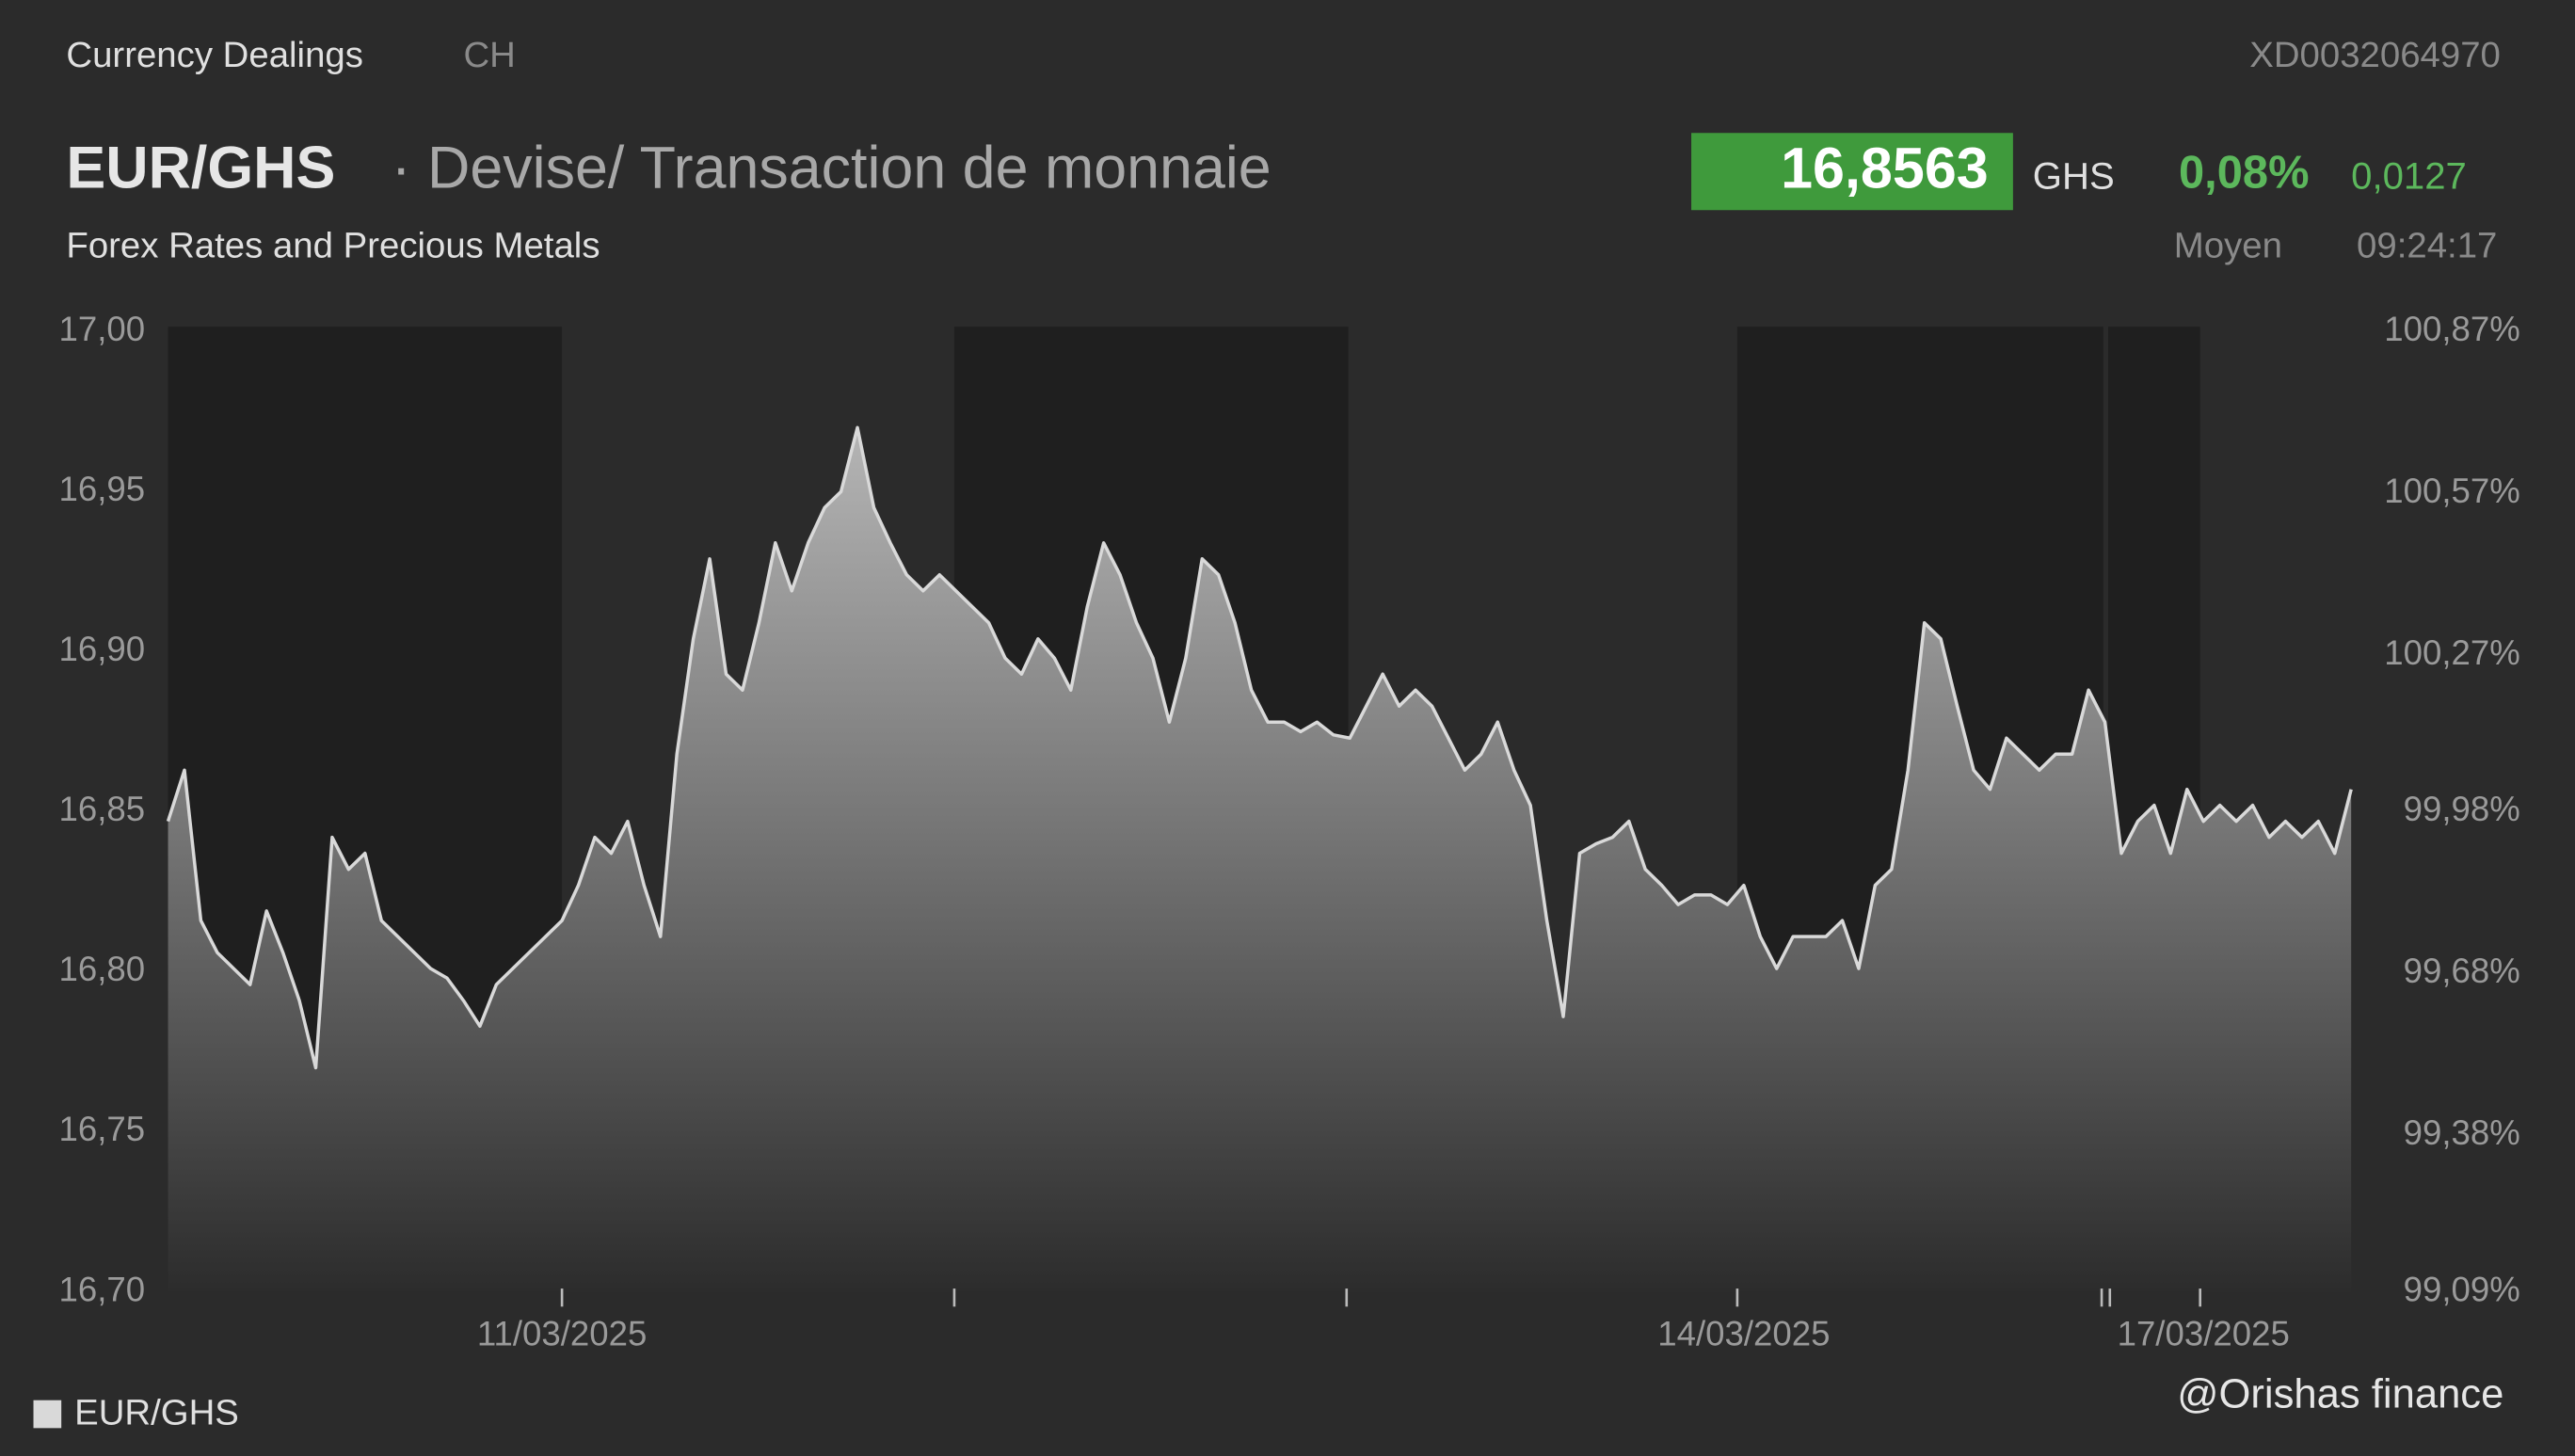  What do you see at coordinates (333, 245) in the screenshot?
I see `subtitle: Forex Rates and Precious Metals` at bounding box center [333, 245].